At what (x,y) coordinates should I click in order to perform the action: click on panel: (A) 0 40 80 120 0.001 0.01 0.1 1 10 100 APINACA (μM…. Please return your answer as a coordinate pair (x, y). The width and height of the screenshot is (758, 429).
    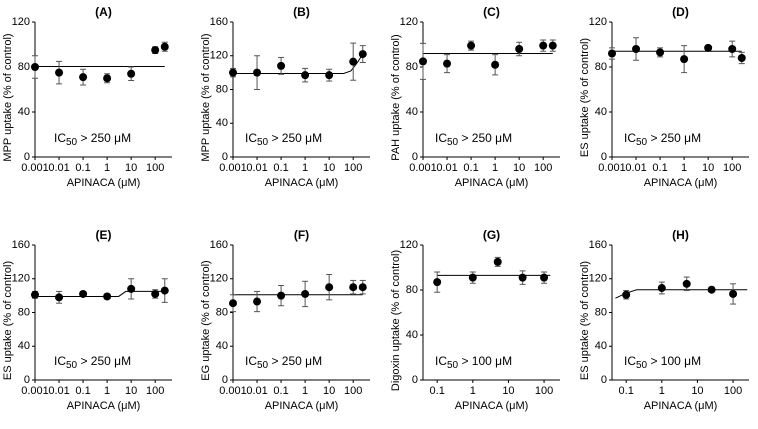
    Looking at the image, I should click on (87, 97).